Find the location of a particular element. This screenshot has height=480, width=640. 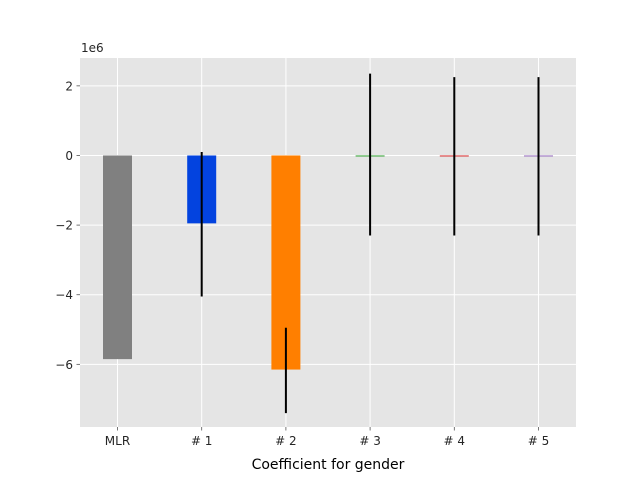

y-tick-label: 2 is located at coordinates (69, 86).